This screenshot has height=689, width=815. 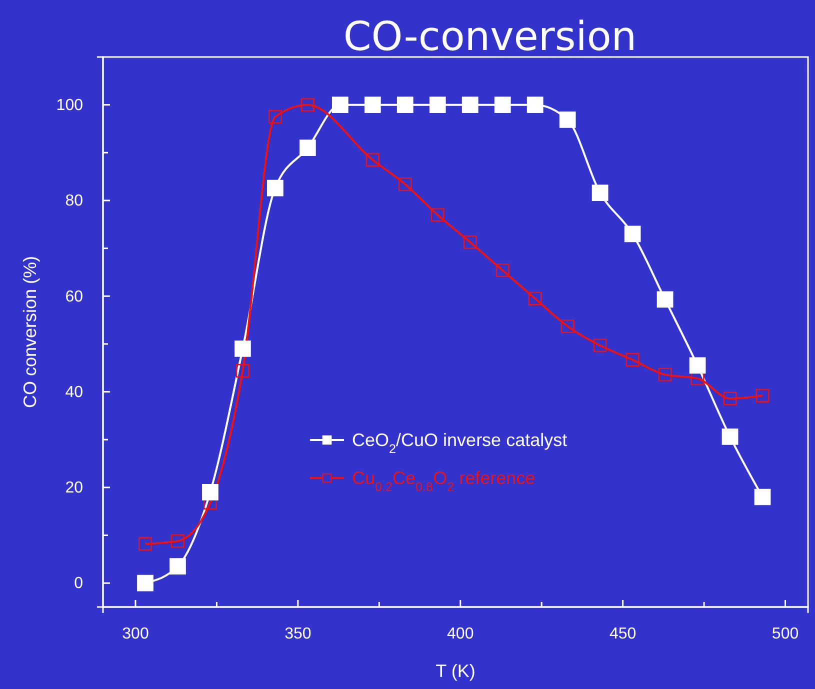 I want to click on x-axis-title: T (K), so click(x=456, y=671).